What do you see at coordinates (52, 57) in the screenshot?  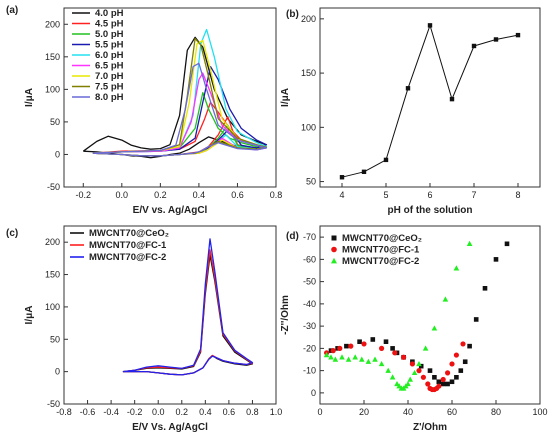 I see `y-tick-label: 150` at bounding box center [52, 57].